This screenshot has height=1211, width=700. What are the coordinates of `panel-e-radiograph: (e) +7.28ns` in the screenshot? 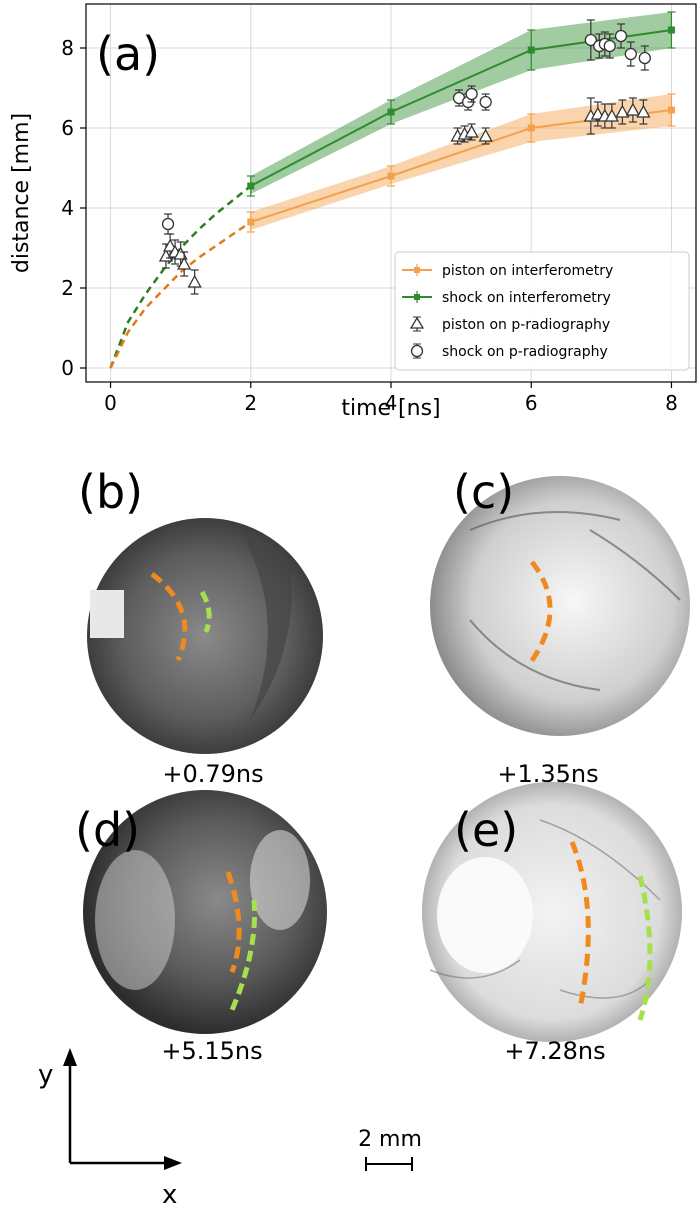 It's located at (552, 923).